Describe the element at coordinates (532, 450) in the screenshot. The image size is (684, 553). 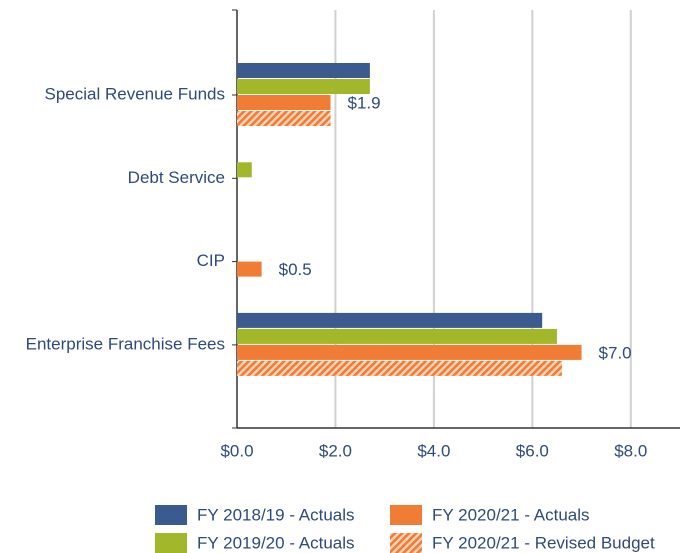
I see `x-tick-label: $6.0` at that location.